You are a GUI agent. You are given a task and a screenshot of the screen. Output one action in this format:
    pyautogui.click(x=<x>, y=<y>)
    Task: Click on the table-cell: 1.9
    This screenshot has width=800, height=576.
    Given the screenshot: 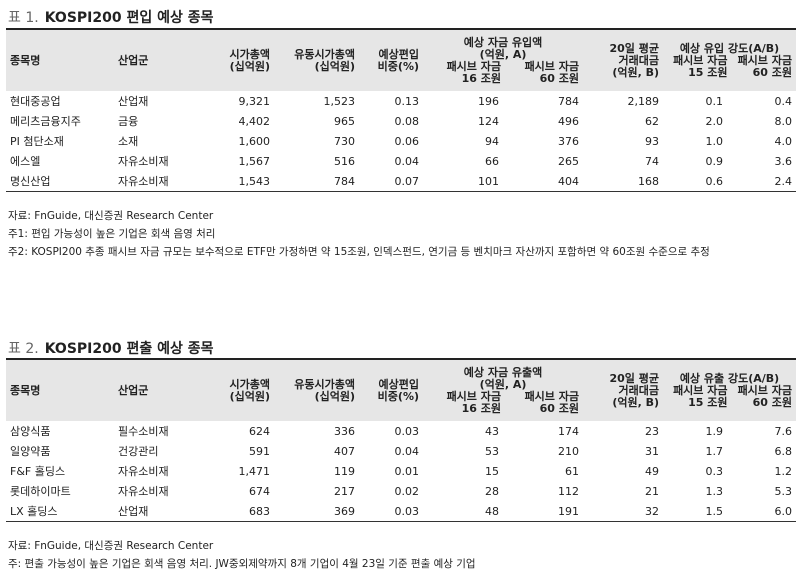 What is the action you would take?
    pyautogui.click(x=714, y=431)
    